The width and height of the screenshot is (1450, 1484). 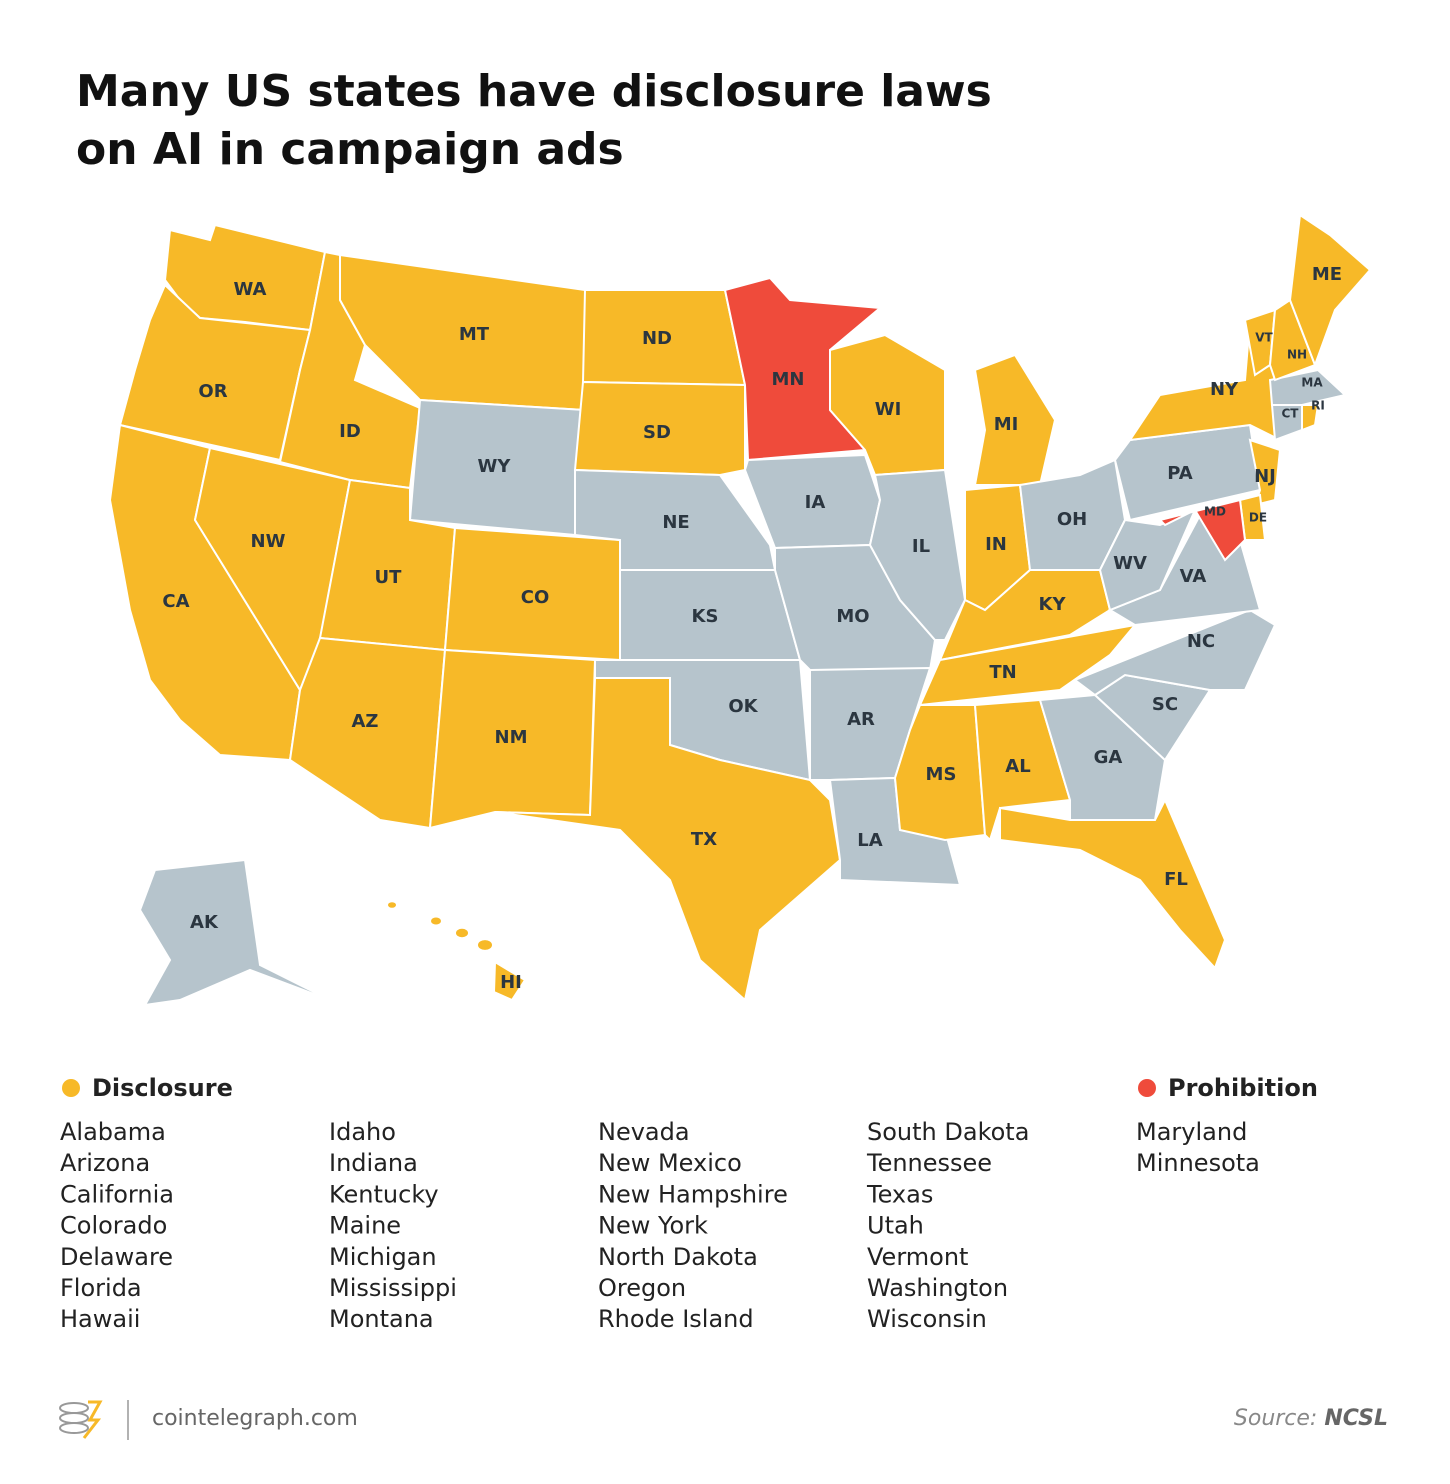 What do you see at coordinates (1291, 414) in the screenshot?
I see `state-label: CT` at bounding box center [1291, 414].